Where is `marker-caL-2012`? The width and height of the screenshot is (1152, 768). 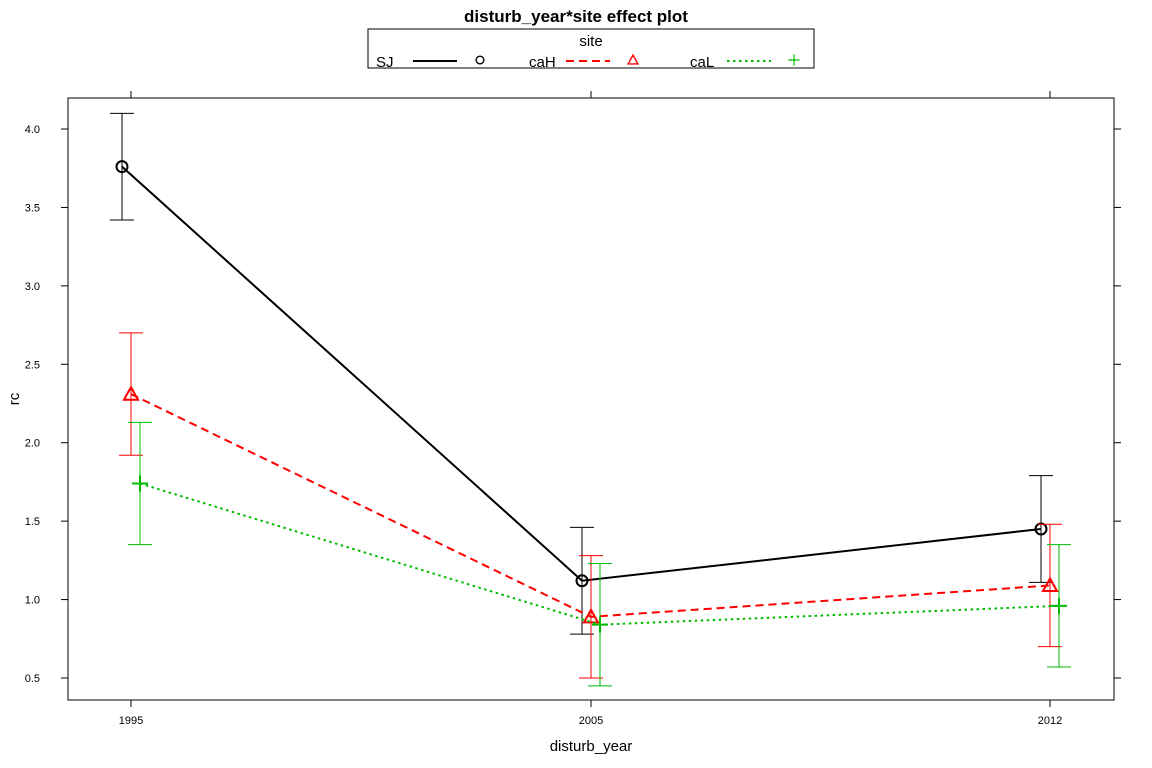 marker-caL-2012 is located at coordinates (1059, 605).